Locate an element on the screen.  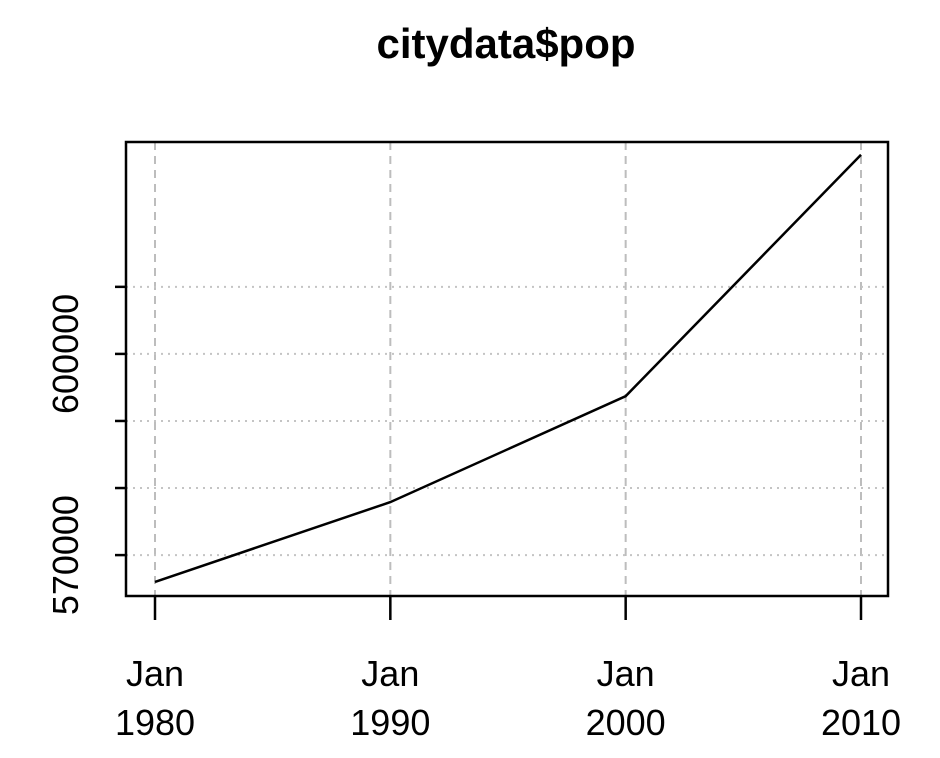
x-tick-label-year: 2000 is located at coordinates (626, 722).